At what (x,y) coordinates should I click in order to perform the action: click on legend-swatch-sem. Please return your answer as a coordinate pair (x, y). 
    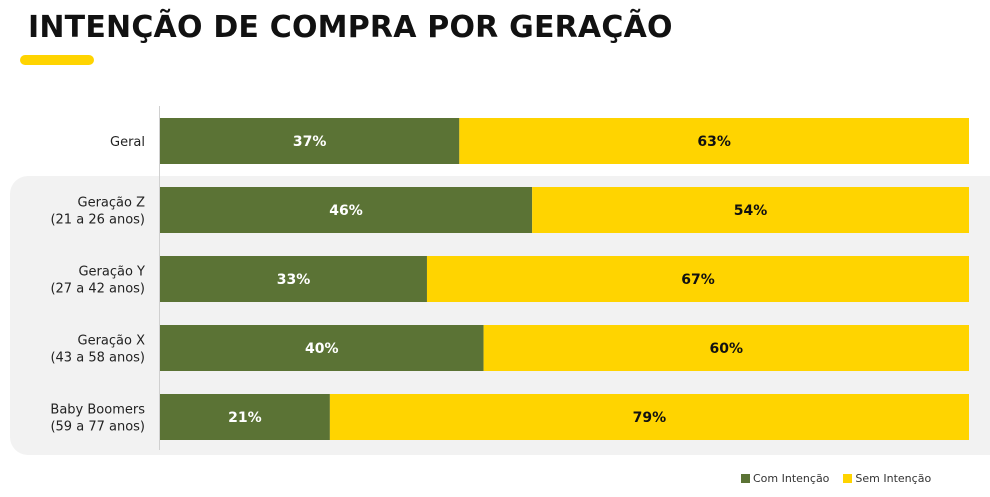
    Looking at the image, I should click on (848, 478).